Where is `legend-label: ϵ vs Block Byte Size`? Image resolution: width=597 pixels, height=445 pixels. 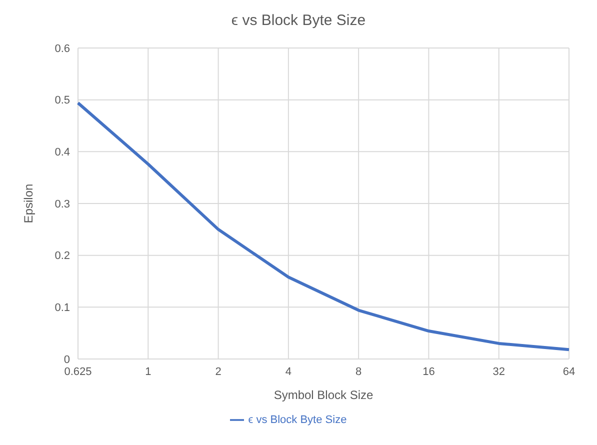 legend-label: ϵ vs Block Byte Size is located at coordinates (297, 420).